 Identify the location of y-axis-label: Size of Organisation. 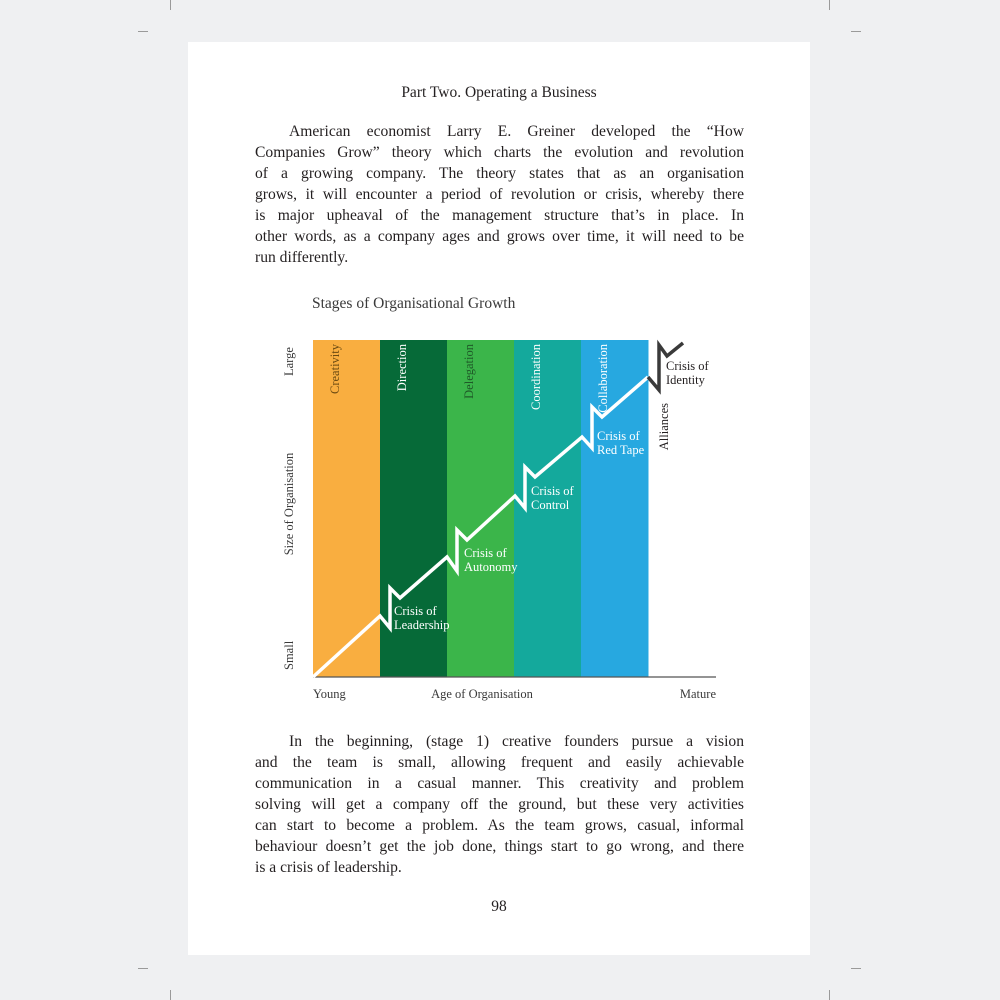
(289, 503).